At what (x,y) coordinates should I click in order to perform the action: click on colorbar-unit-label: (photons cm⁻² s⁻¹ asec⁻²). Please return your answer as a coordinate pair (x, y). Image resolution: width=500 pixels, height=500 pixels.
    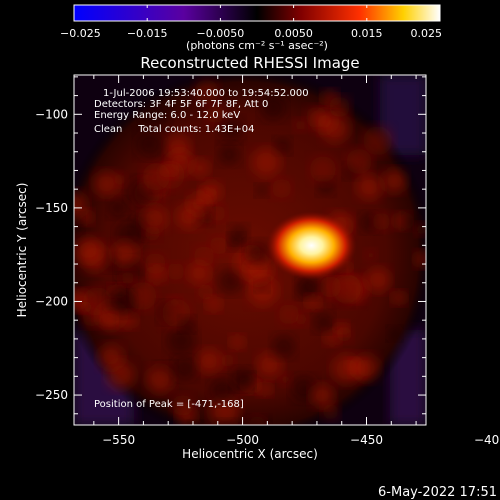
    Looking at the image, I should click on (257, 45).